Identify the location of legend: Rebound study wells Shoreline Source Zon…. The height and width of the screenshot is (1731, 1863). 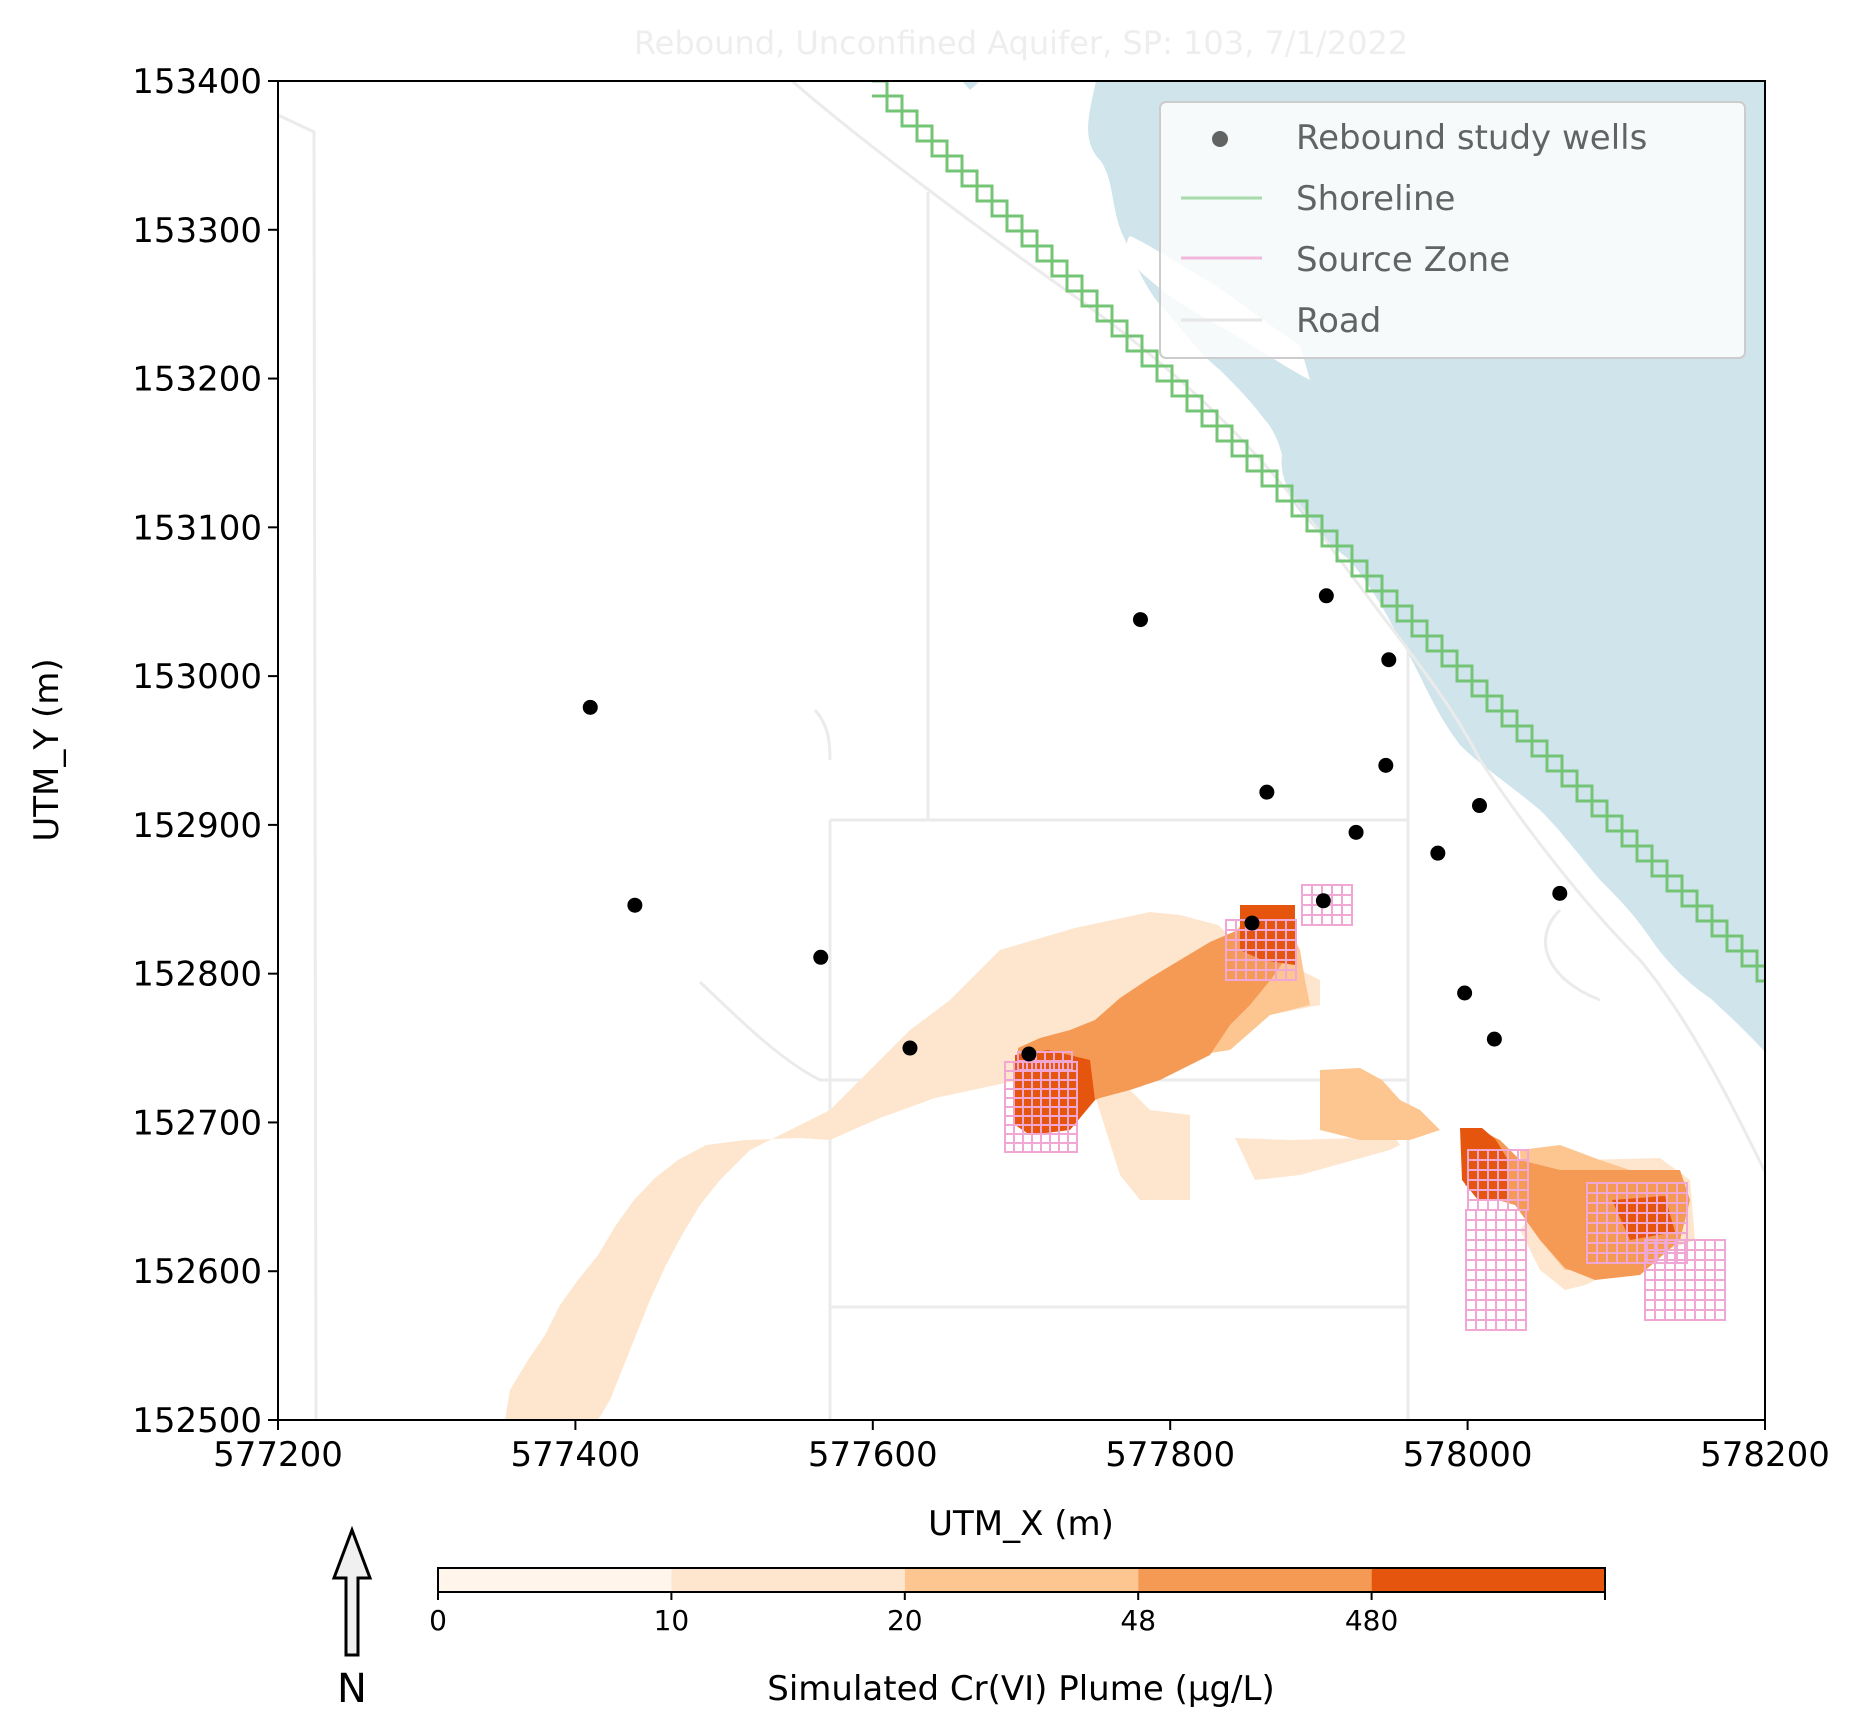
(1452, 230).